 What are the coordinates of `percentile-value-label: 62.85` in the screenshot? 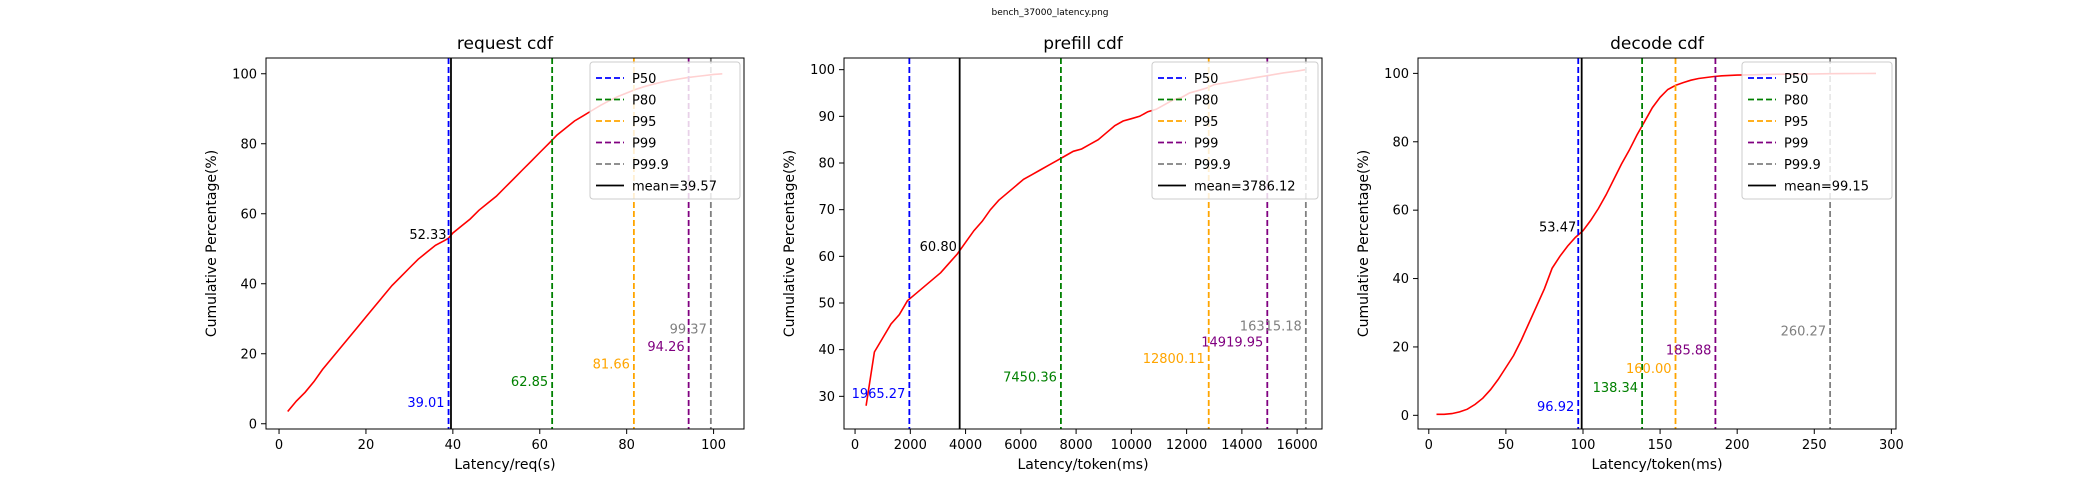 It's located at (529, 382).